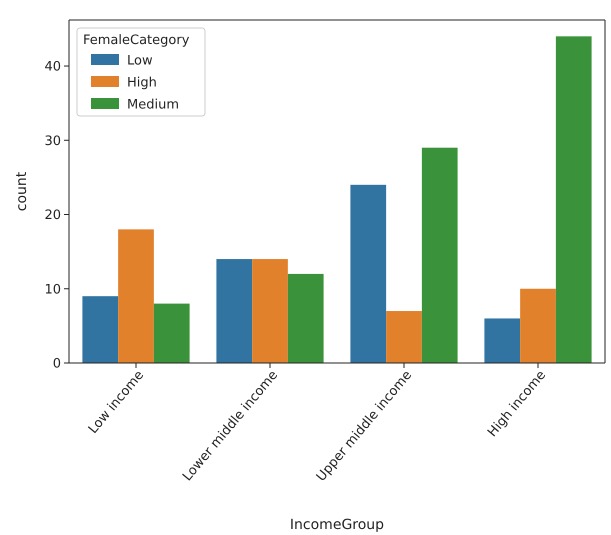 This screenshot has width=611, height=535. What do you see at coordinates (52, 216) in the screenshot?
I see `y-tick-label: 20` at bounding box center [52, 216].